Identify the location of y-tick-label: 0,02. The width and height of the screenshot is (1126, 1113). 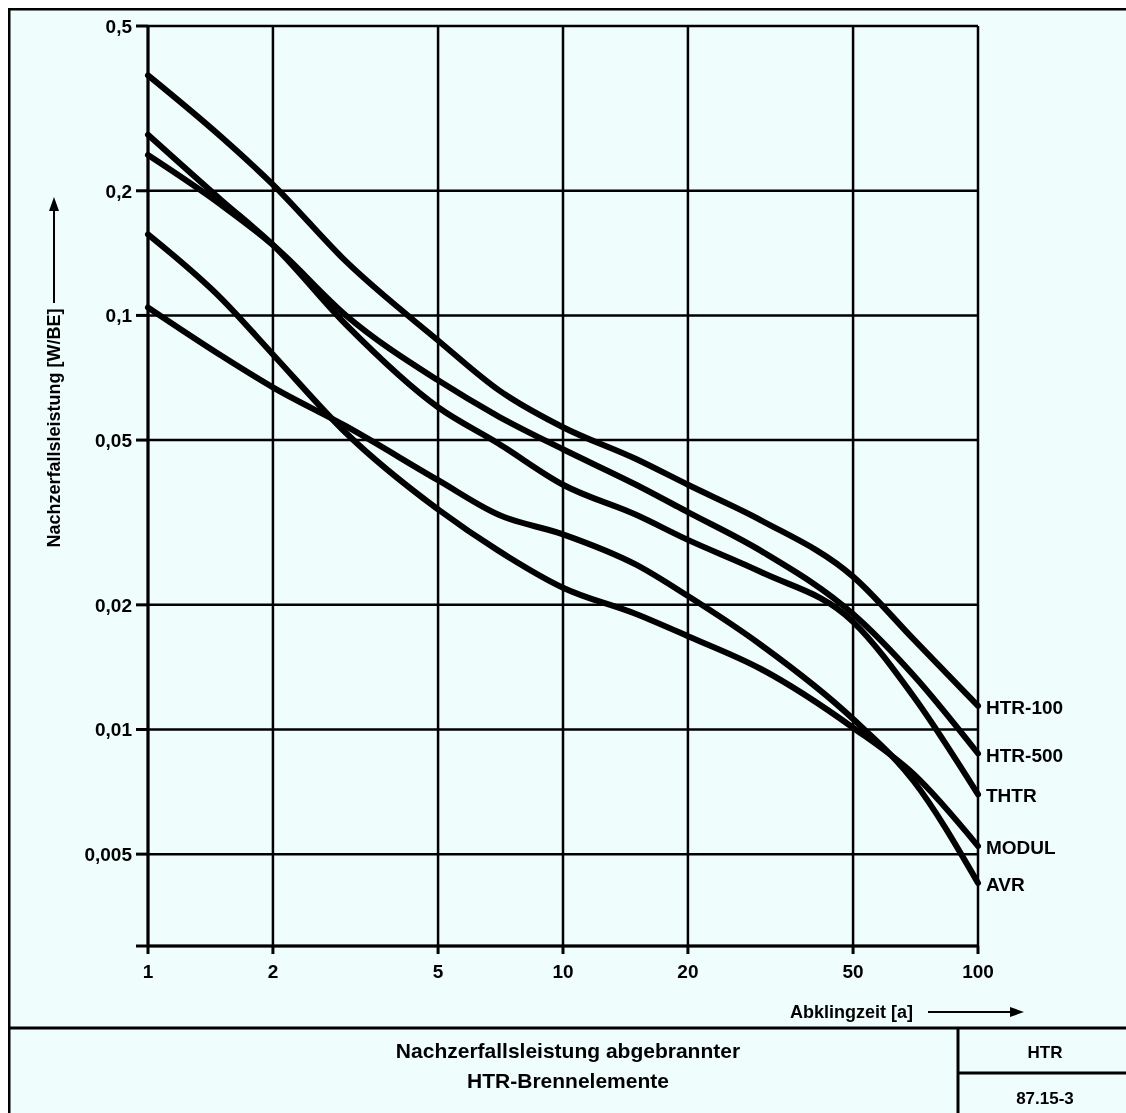
(113, 605).